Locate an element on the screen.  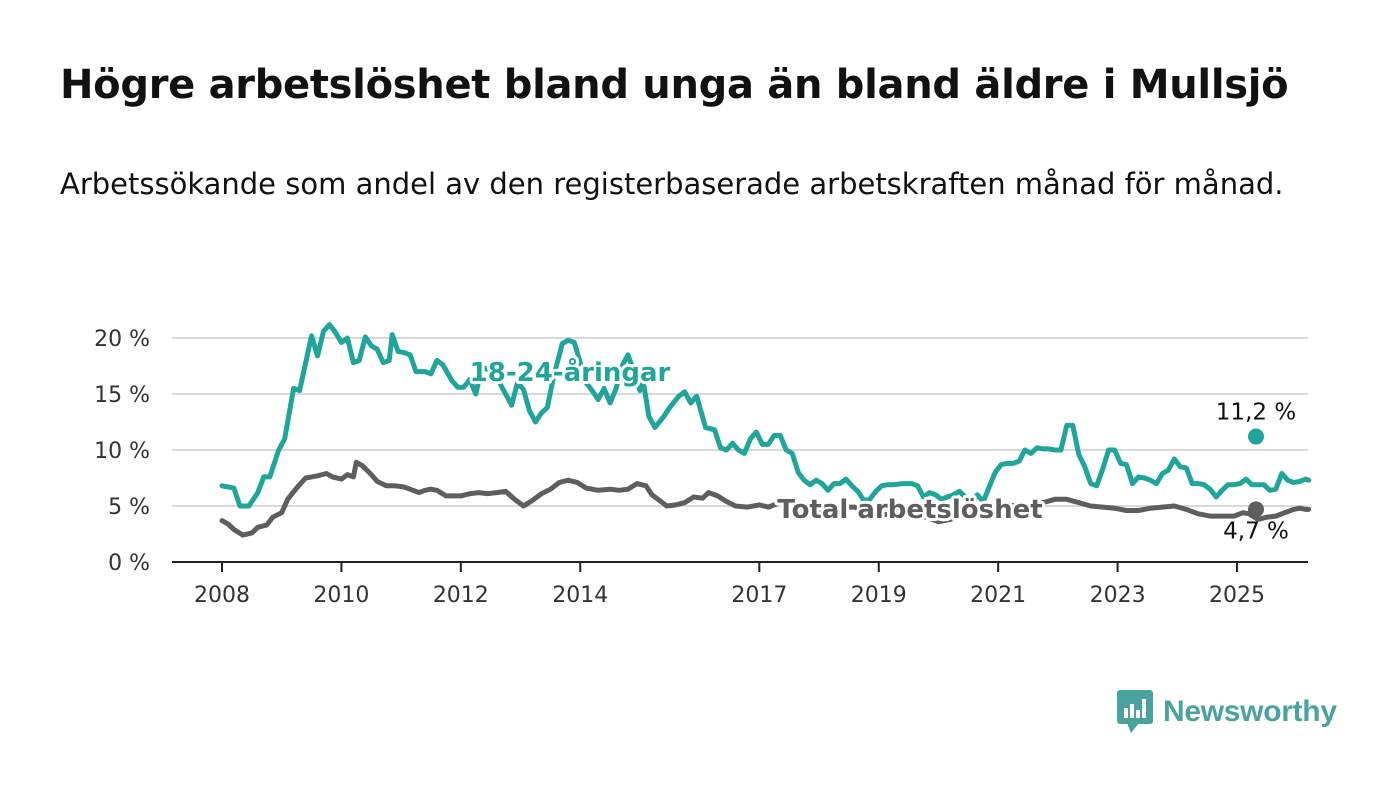
x-tick-label: 2021 is located at coordinates (998, 595).